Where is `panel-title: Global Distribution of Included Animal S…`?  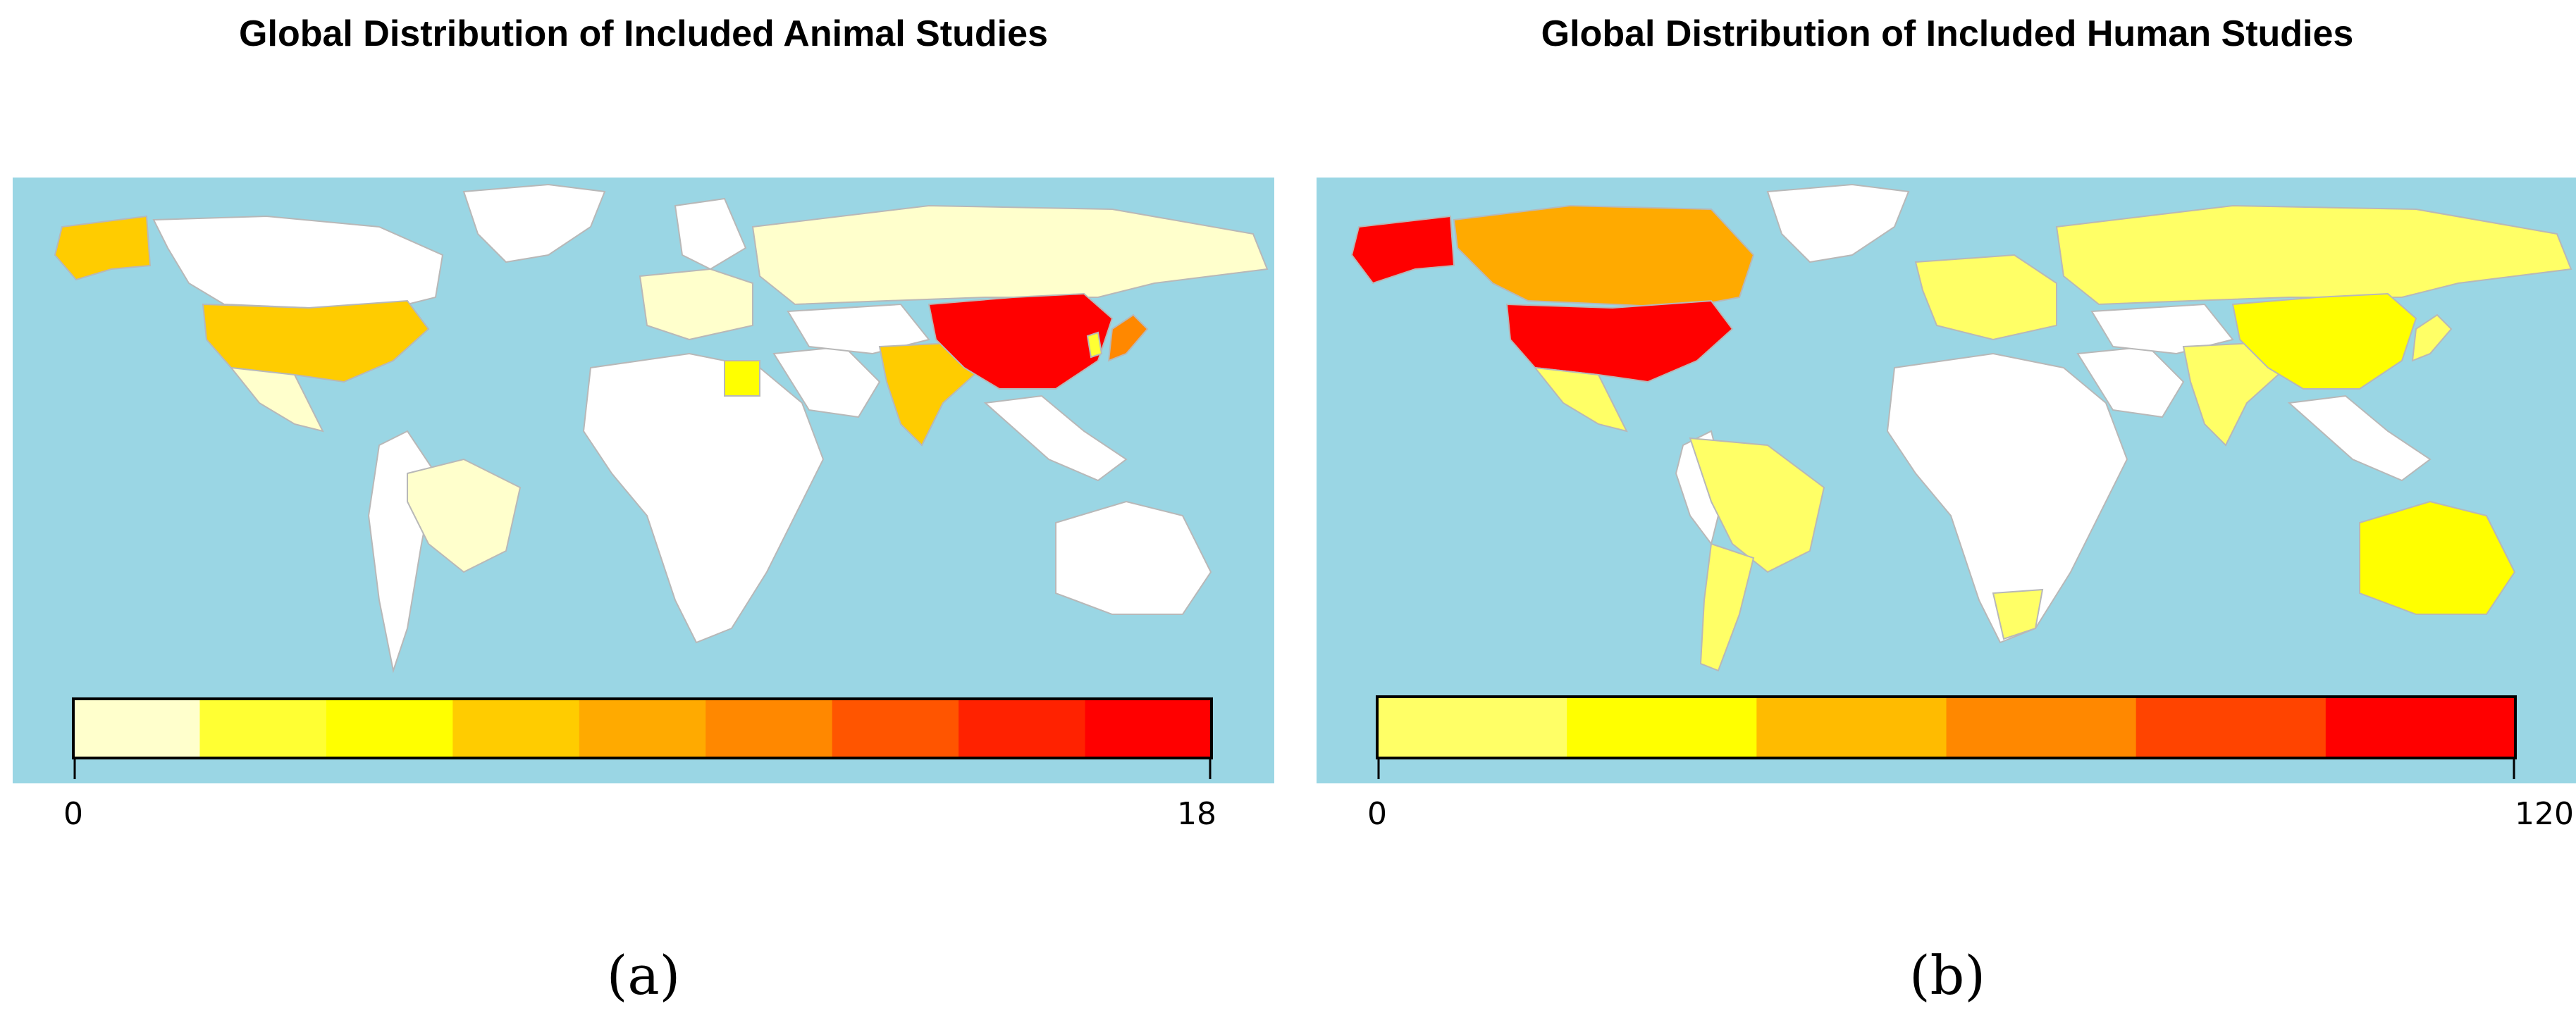 panel-title: Global Distribution of Included Animal S… is located at coordinates (643, 33).